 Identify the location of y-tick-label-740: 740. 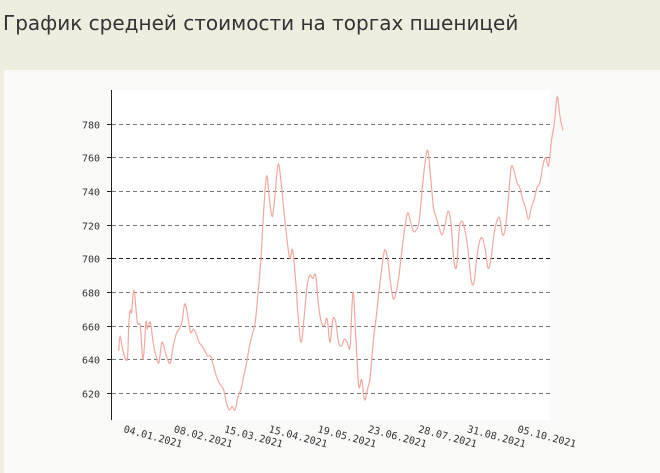
(91, 193).